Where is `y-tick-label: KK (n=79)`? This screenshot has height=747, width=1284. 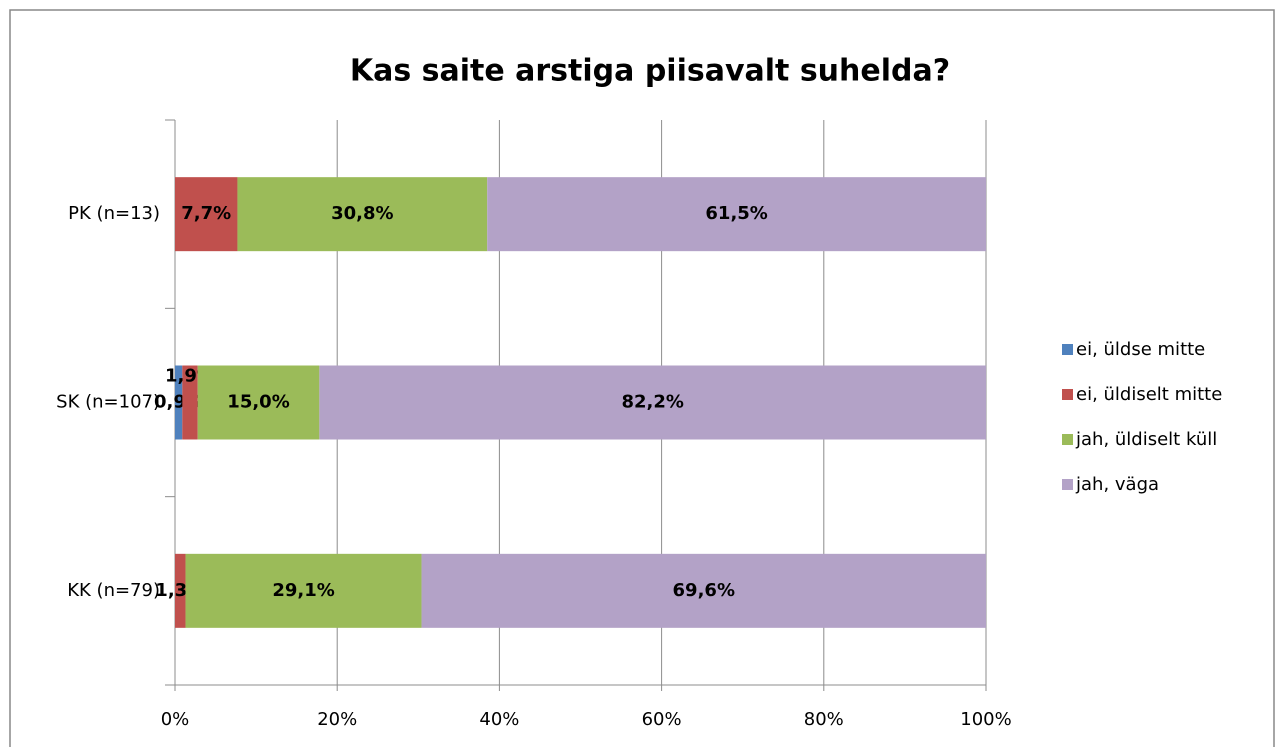 y-tick-label: KK (n=79) is located at coordinates (113, 590).